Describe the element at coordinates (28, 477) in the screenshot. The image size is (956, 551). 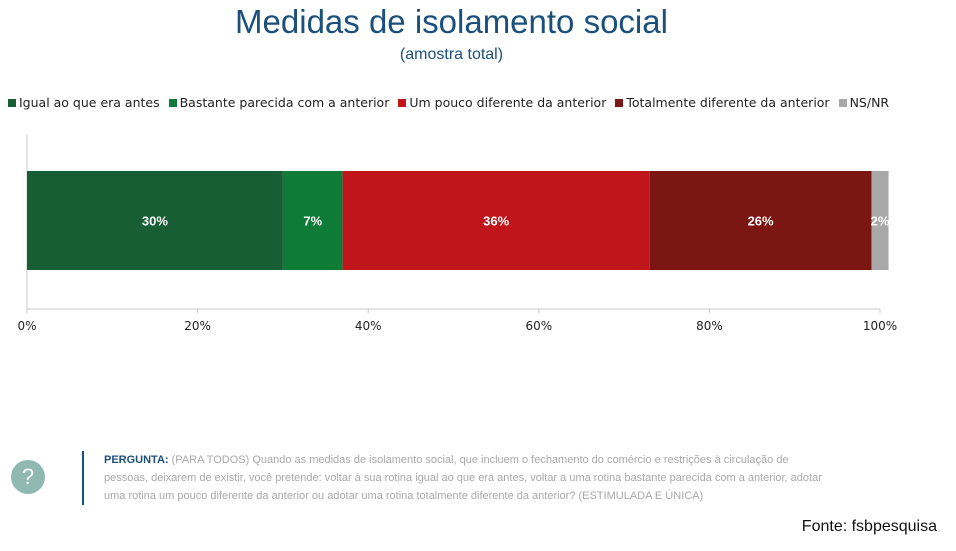
I see `question-mark-icon: ?` at that location.